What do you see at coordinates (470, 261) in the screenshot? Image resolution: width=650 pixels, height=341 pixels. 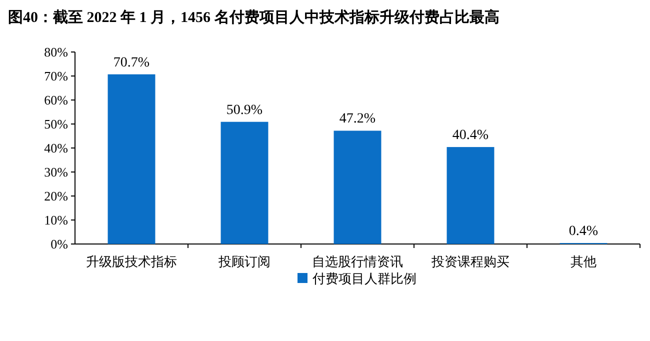 I see `x-tick-label: 投资课程购买` at bounding box center [470, 261].